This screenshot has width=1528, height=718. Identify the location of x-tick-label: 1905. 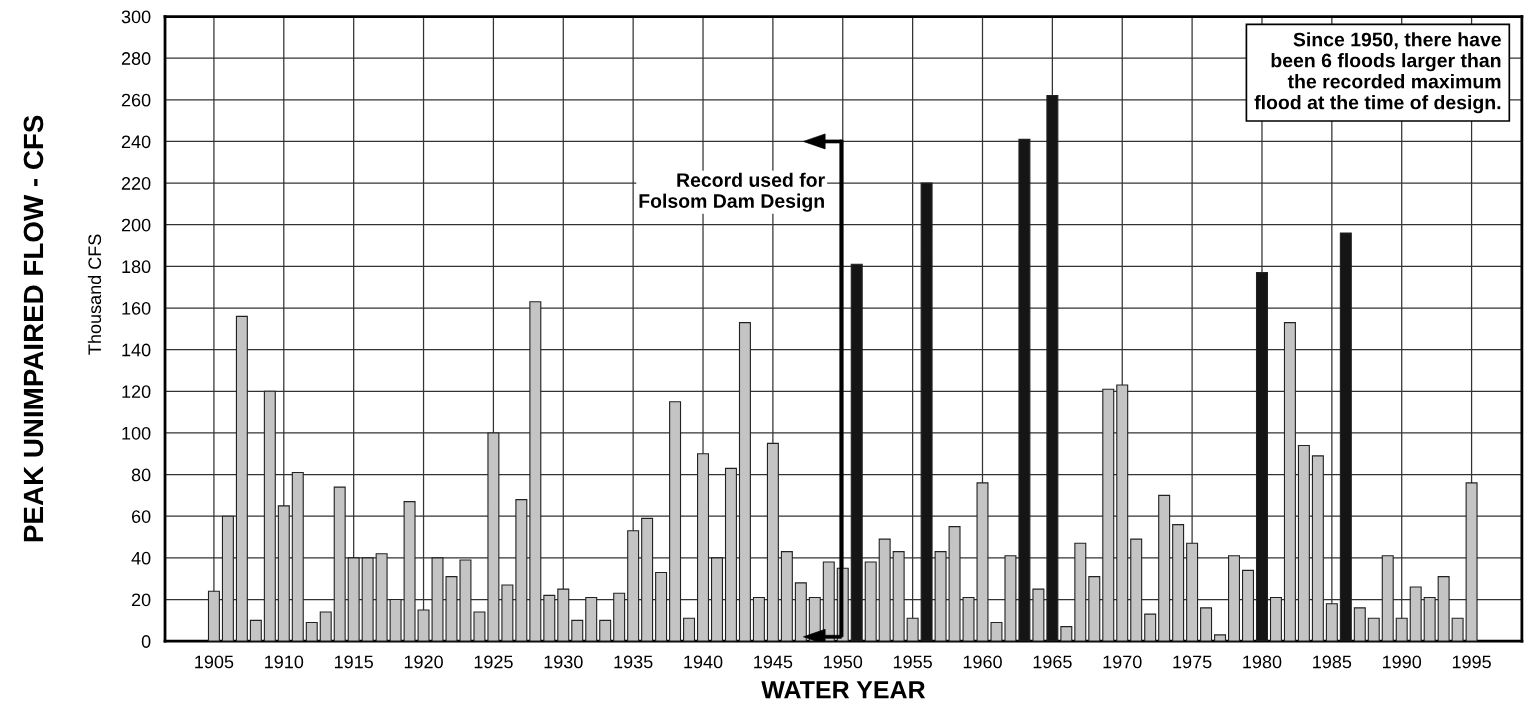
(214, 662).